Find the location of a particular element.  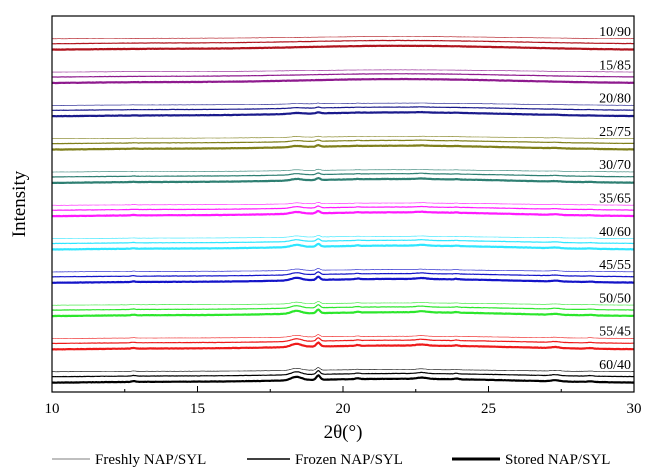

legend-label: Stored NAP/SYL is located at coordinates (557, 460).